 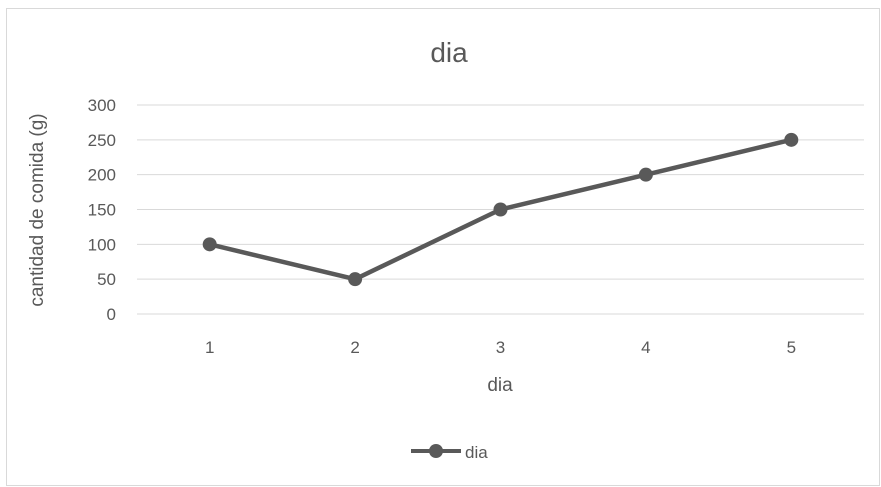 I want to click on y-axis-ticks: 0 50 100 150 200 250 300, so click(x=102, y=210).